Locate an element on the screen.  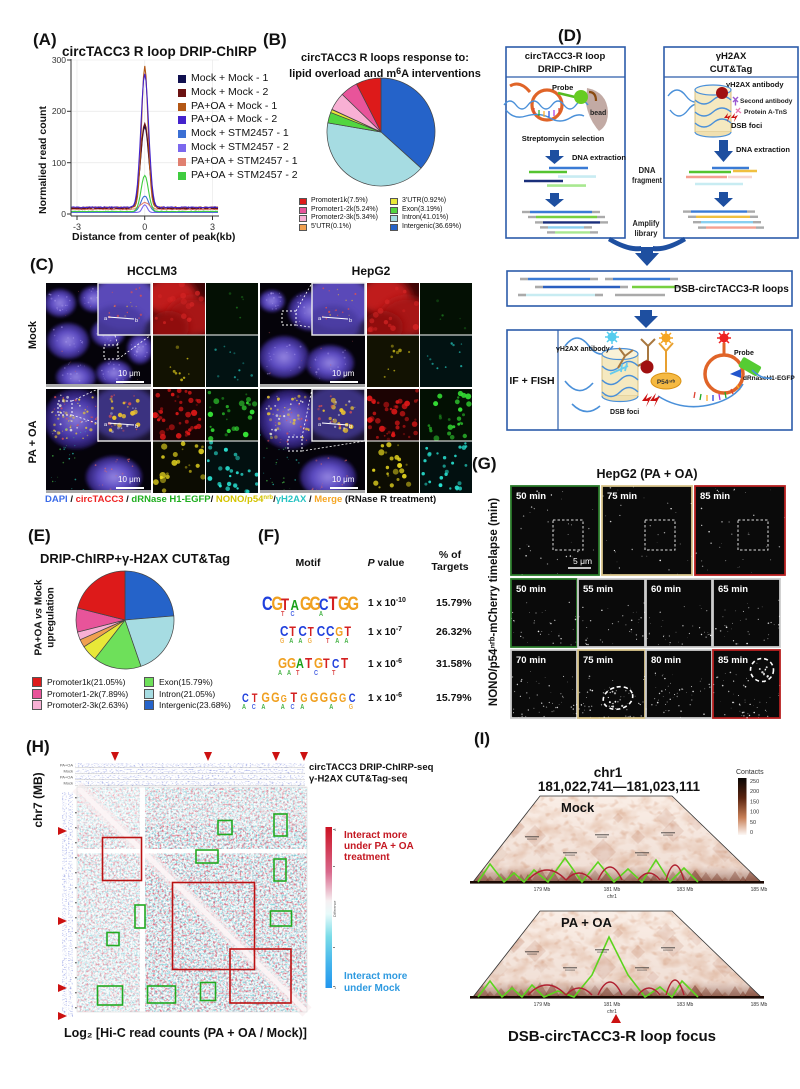
svg-text: -3 is located at coordinates (77, 227).